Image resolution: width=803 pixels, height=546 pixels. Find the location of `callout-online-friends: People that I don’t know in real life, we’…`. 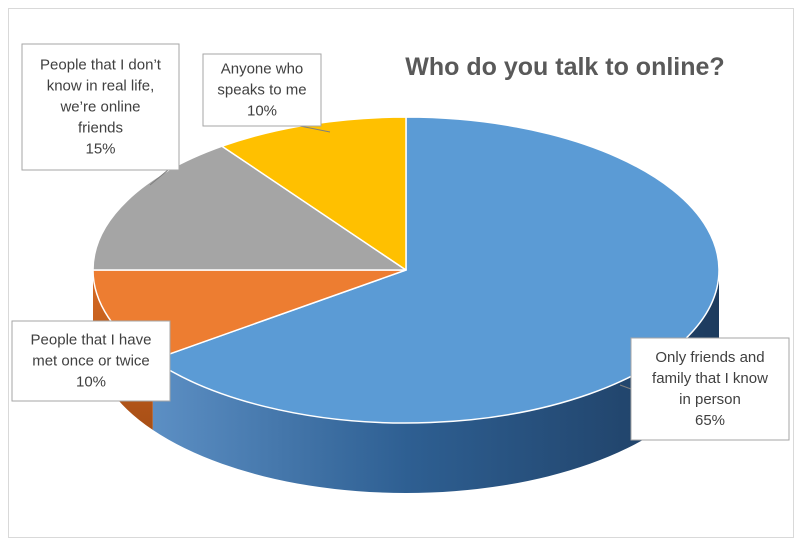

callout-online-friends: People that I don’t know in real life, we’… is located at coordinates (100, 114).